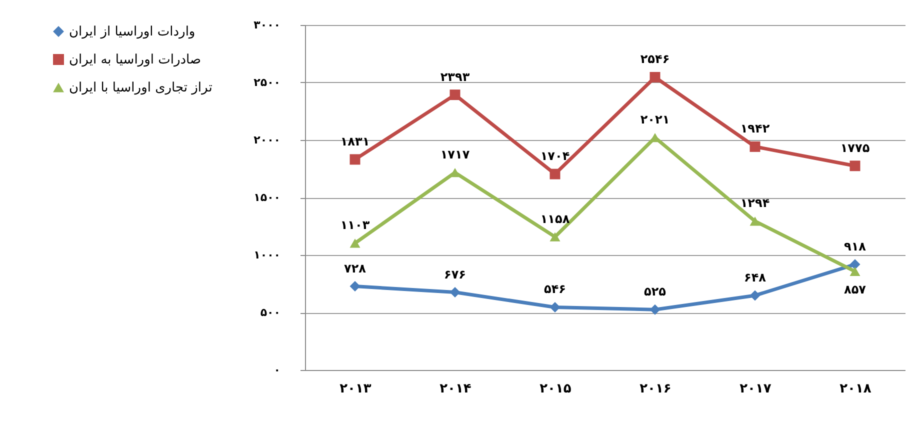 Image resolution: width=920 pixels, height=430 pixels. What do you see at coordinates (855, 147) in the screenshot?
I see `data-label: ۱۷۷۵` at bounding box center [855, 147].